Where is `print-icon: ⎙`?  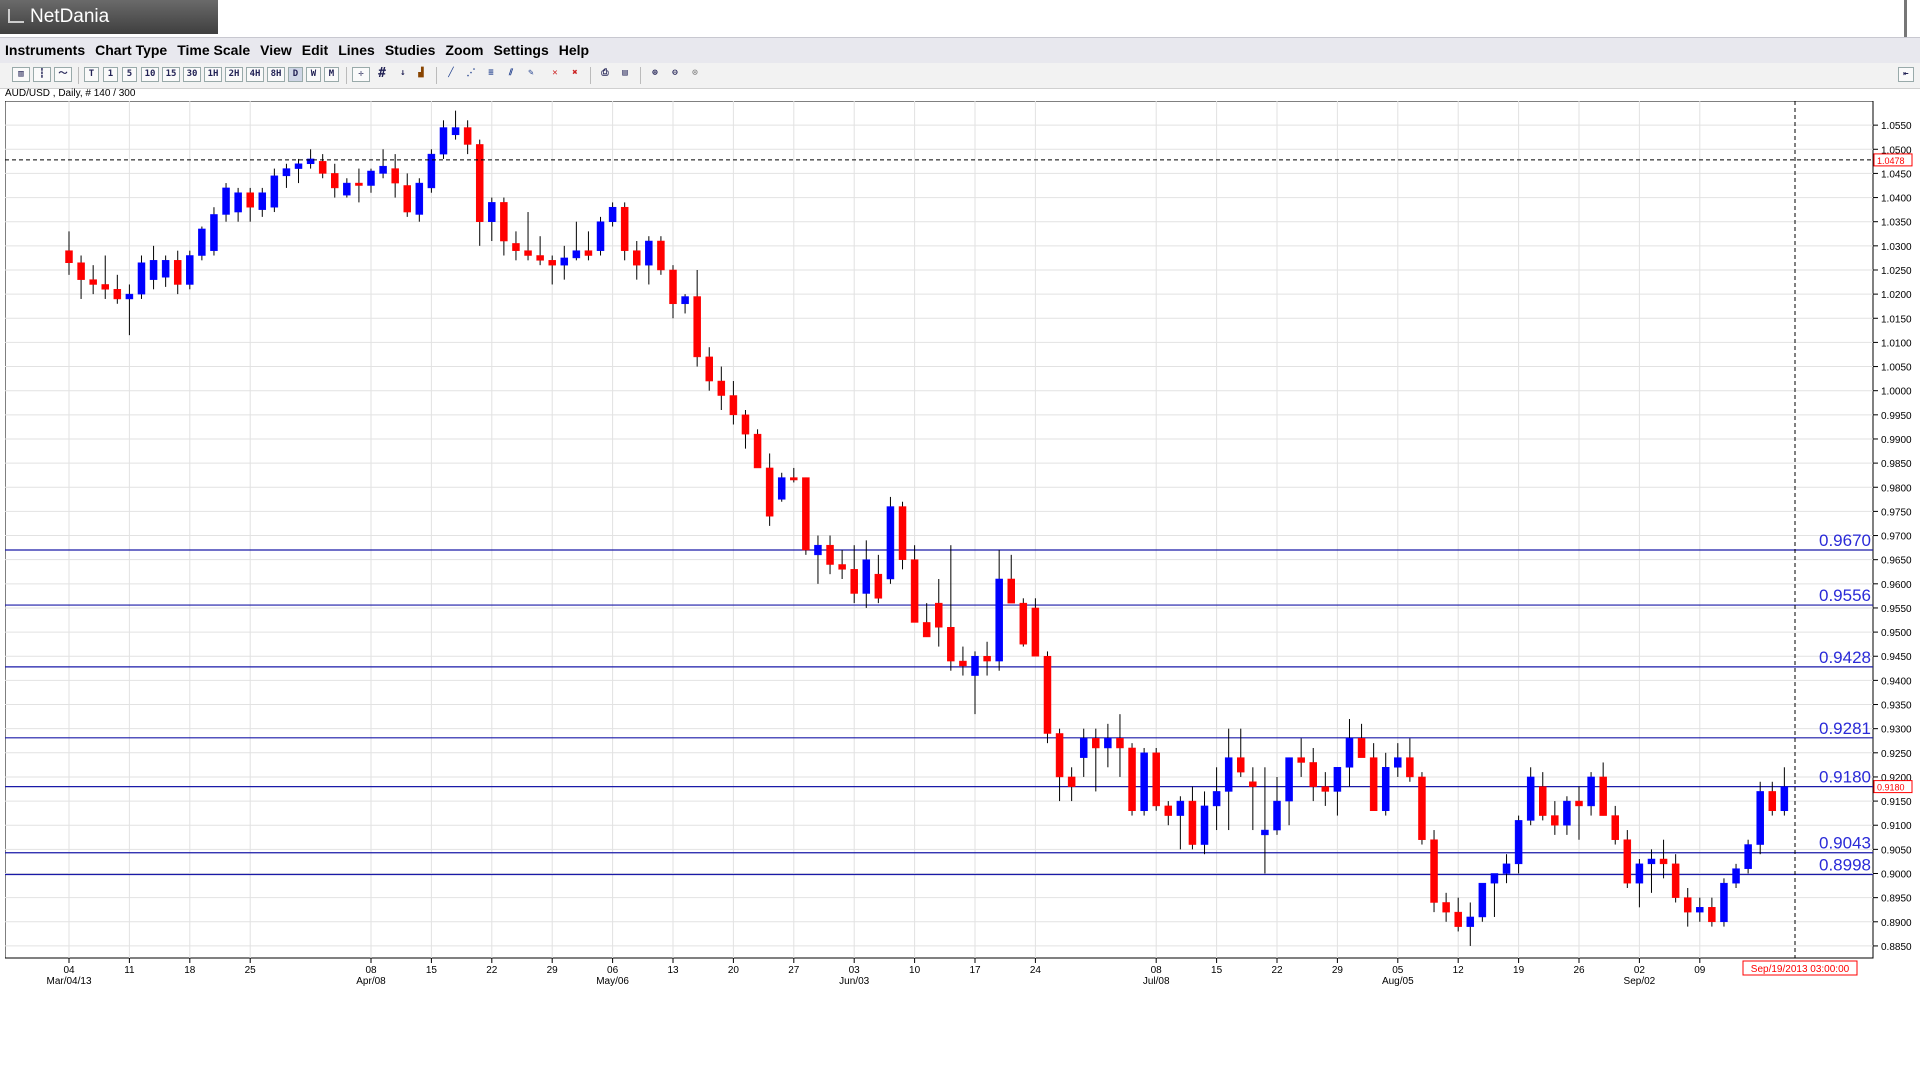
print-icon: ⎙ is located at coordinates (605, 73).